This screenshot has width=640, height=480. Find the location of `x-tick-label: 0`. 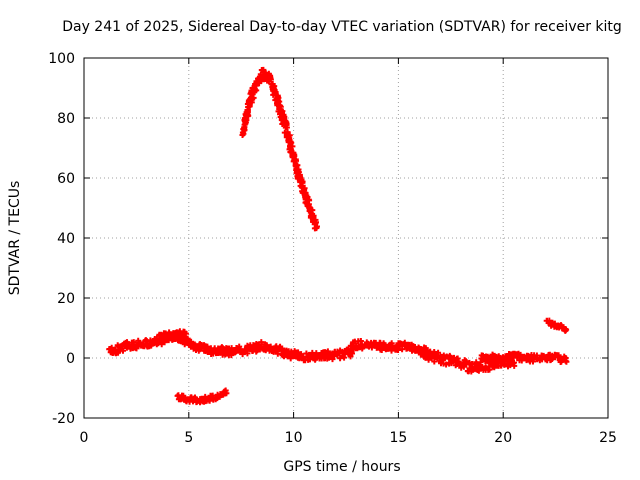

x-tick-label: 0 is located at coordinates (84, 438).